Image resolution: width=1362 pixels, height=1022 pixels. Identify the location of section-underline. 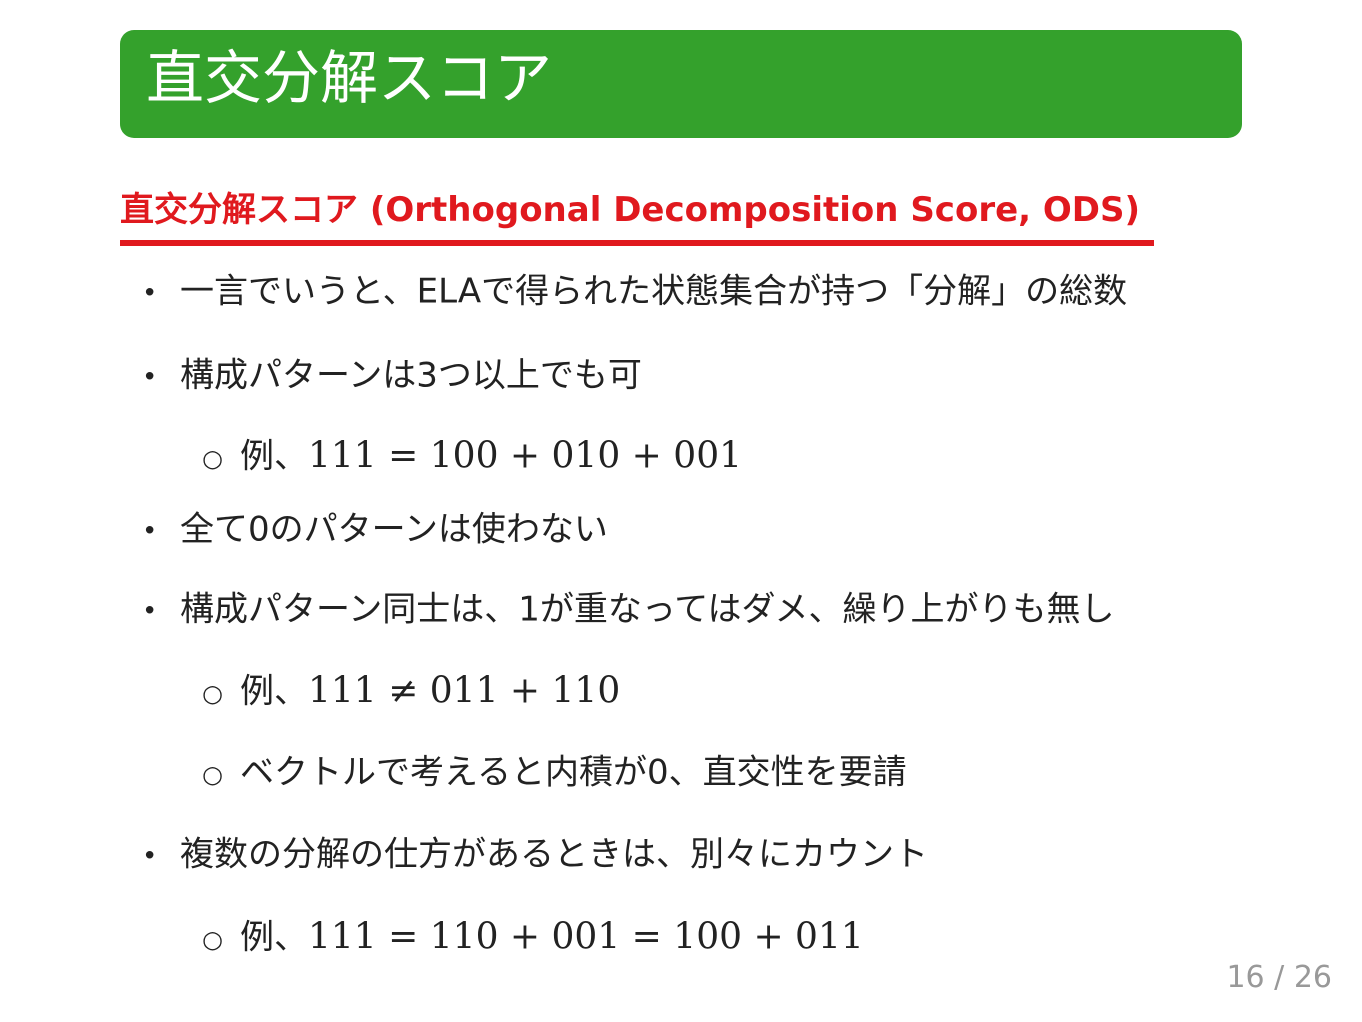
(637, 243).